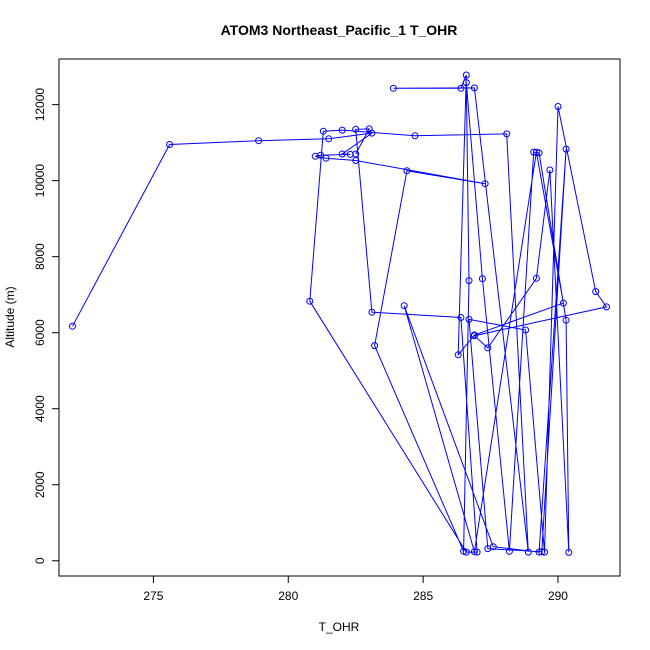 Image resolution: width=650 pixels, height=650 pixels. I want to click on x-tick-label: 275, so click(153, 596).